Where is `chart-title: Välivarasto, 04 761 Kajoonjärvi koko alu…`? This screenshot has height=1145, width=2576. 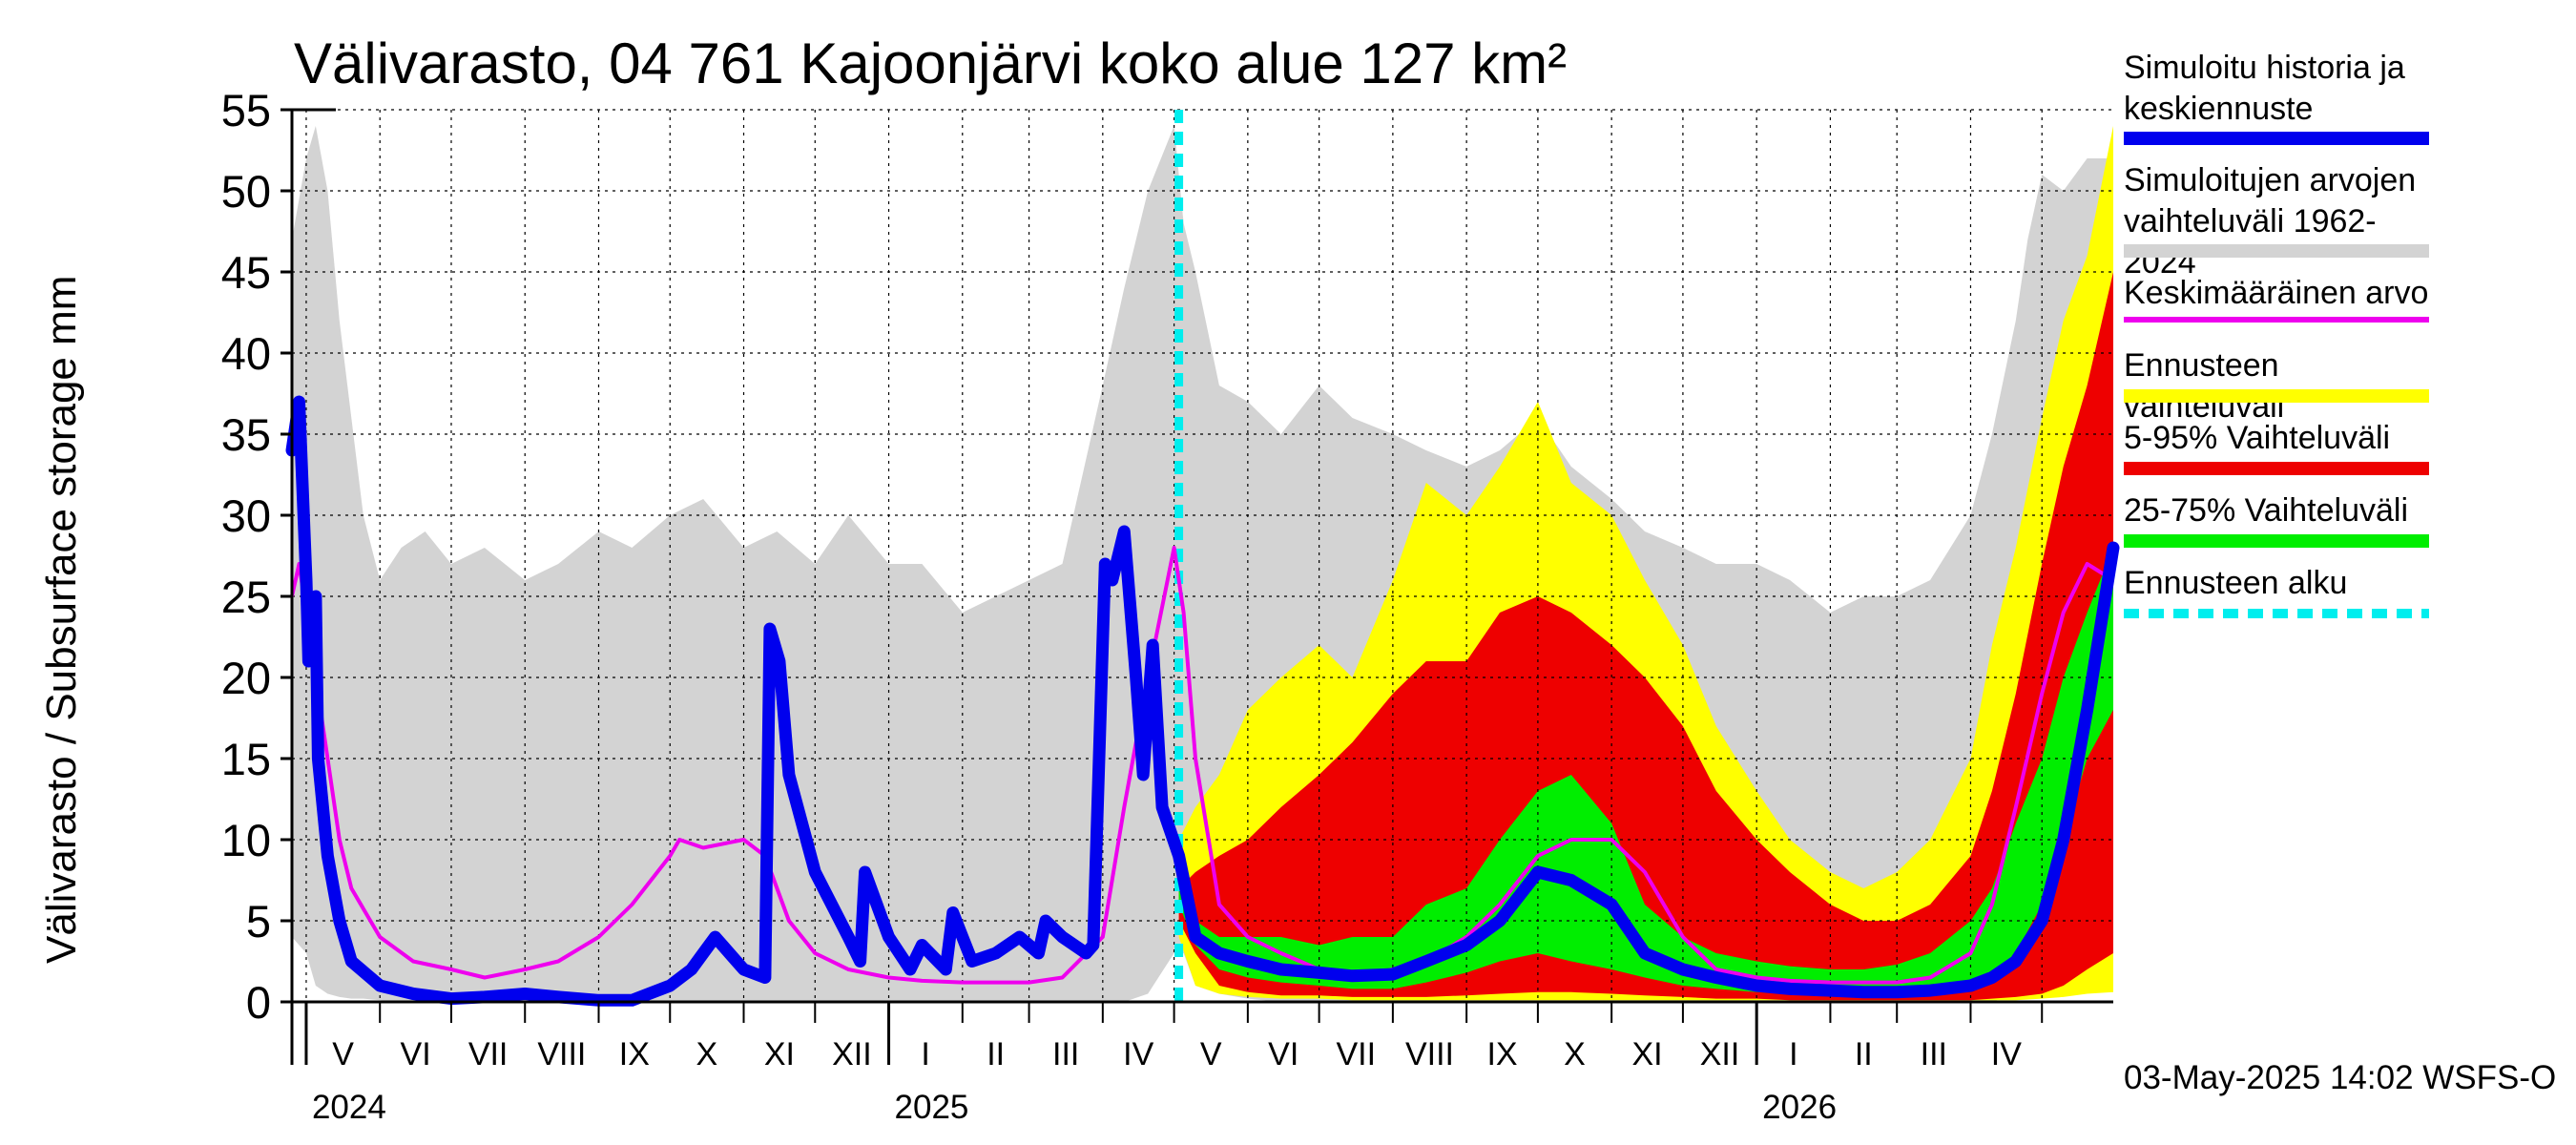
chart-title: Välivarasto, 04 761 Kajoonjärvi koko alu… is located at coordinates (931, 63).